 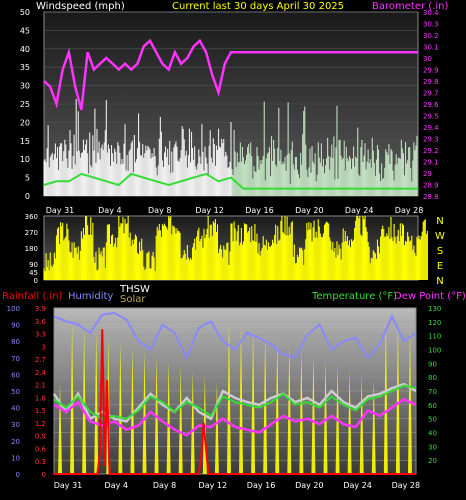 I want to click on barometer-tick-label: 29.9, so click(x=431, y=71).